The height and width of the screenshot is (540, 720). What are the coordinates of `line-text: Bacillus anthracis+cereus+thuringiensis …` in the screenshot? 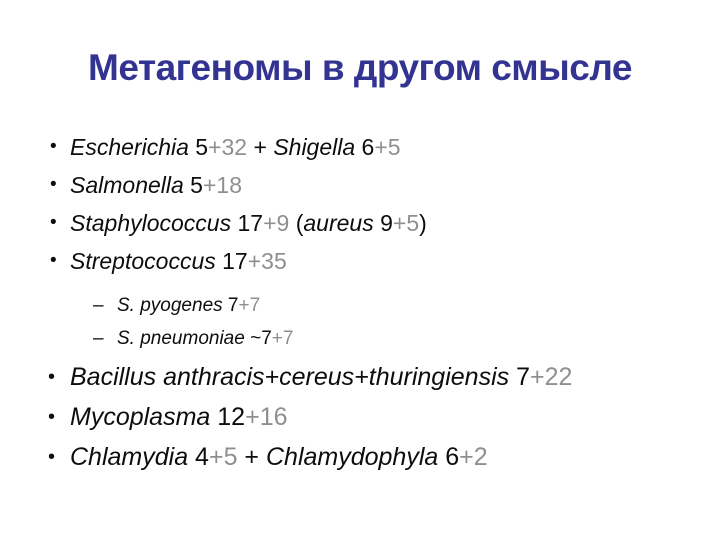 It's located at (321, 377).